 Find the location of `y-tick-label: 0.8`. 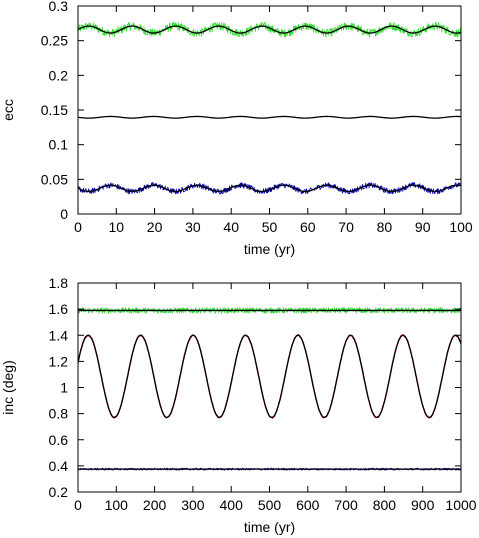

y-tick-label: 0.8 is located at coordinates (59, 414).